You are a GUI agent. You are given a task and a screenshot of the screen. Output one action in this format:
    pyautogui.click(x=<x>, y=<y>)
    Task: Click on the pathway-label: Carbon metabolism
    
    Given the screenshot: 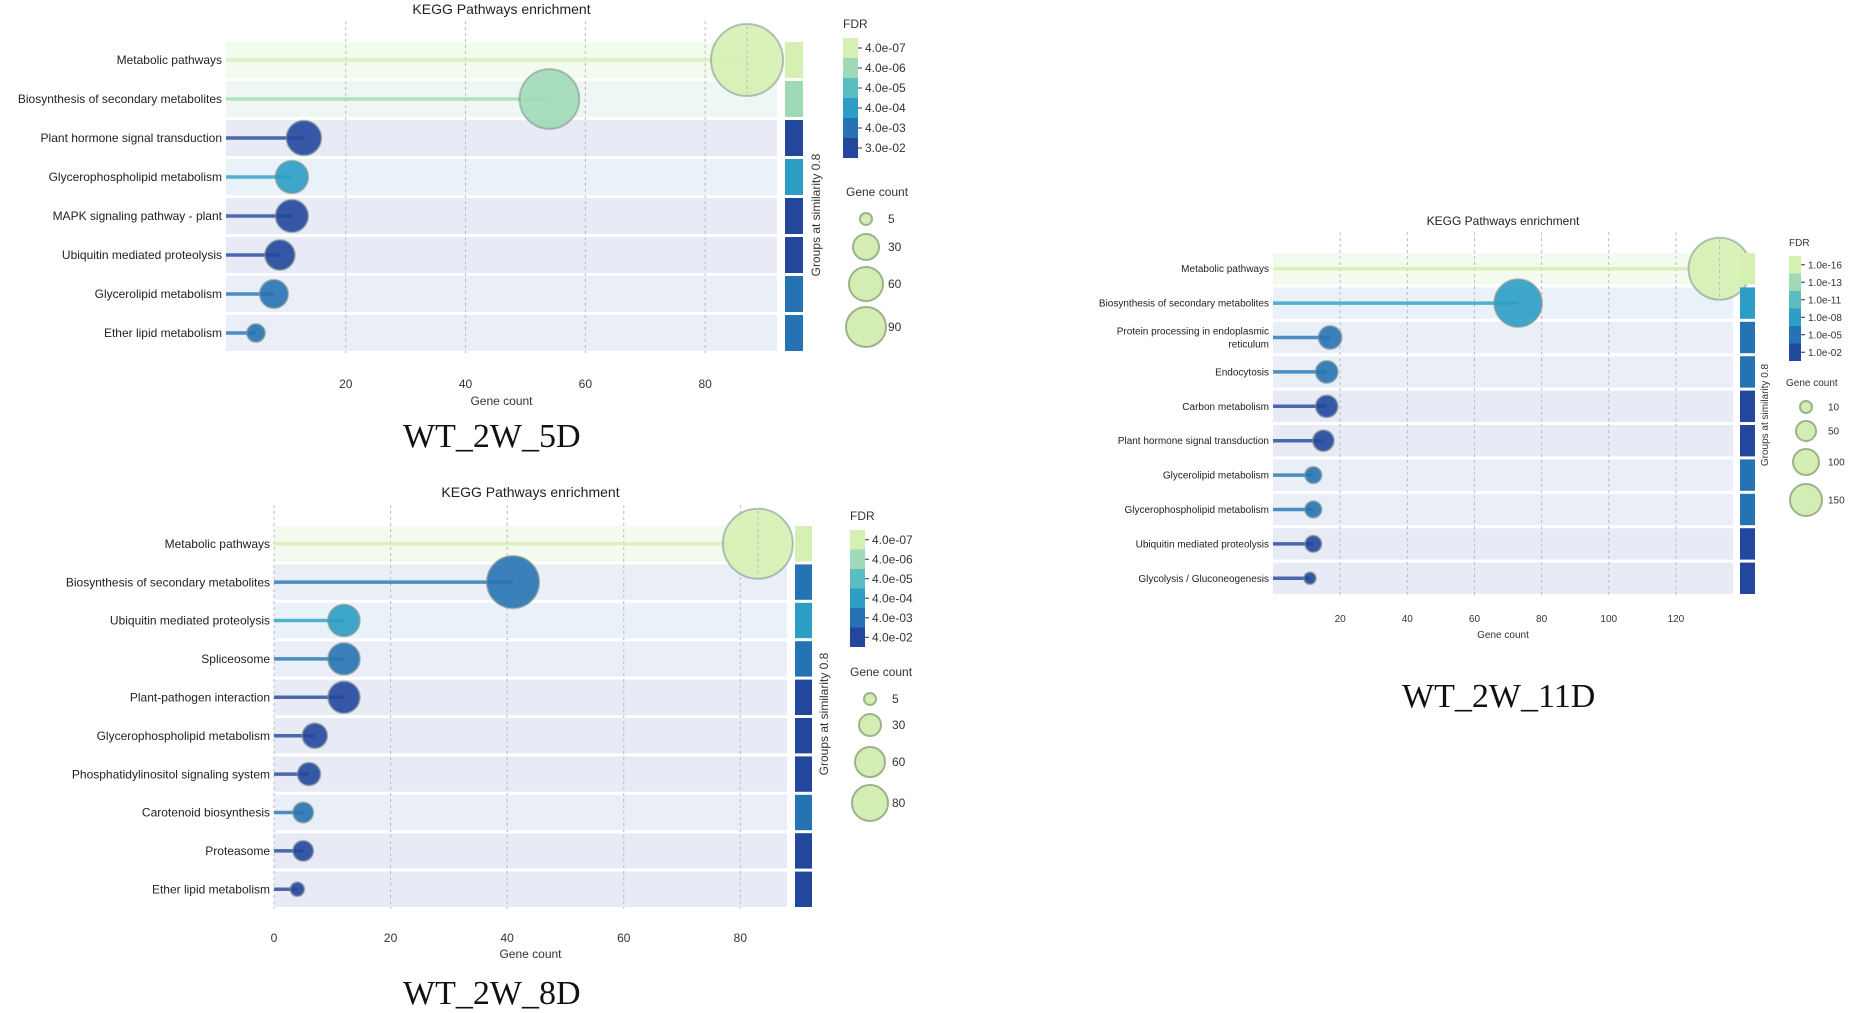 What is the action you would take?
    pyautogui.click(x=1225, y=407)
    